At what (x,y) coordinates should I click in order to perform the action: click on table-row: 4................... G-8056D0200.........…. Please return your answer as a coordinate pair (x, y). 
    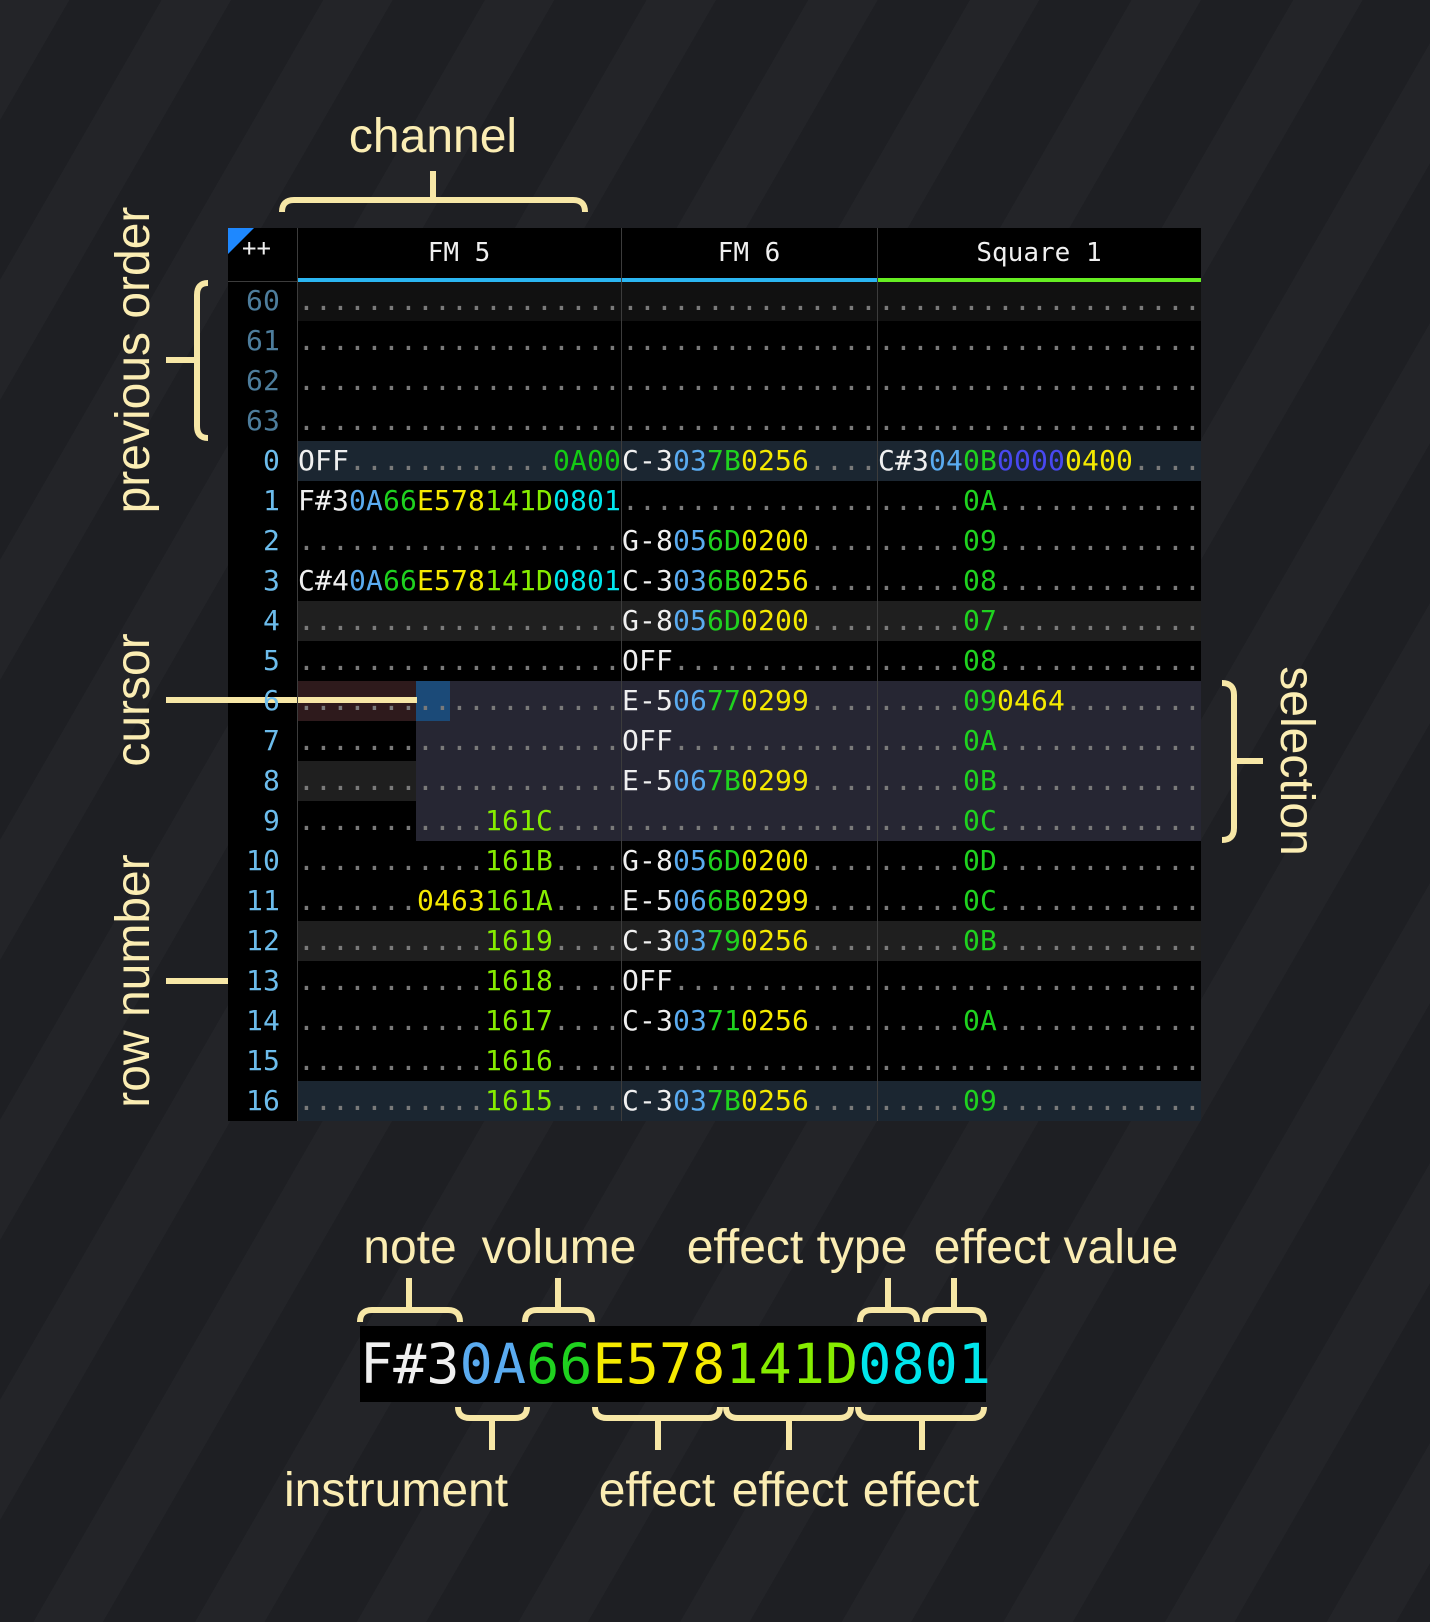
    Looking at the image, I should click on (714, 621).